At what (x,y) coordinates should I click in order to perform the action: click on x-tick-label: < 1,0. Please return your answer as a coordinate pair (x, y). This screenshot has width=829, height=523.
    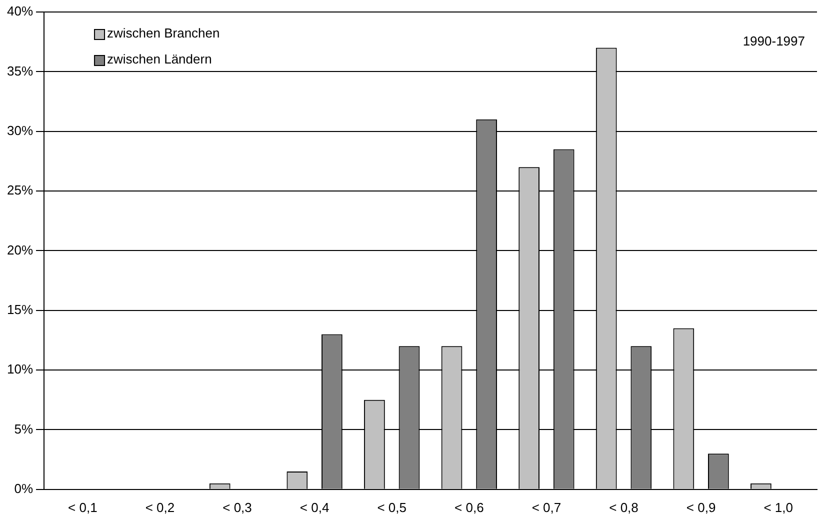
    Looking at the image, I should click on (778, 507).